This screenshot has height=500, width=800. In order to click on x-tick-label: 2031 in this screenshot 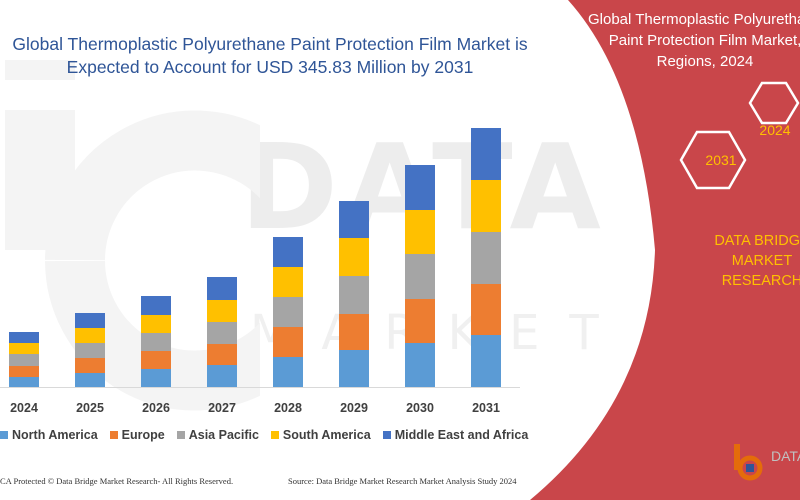, I will do `click(486, 408)`.